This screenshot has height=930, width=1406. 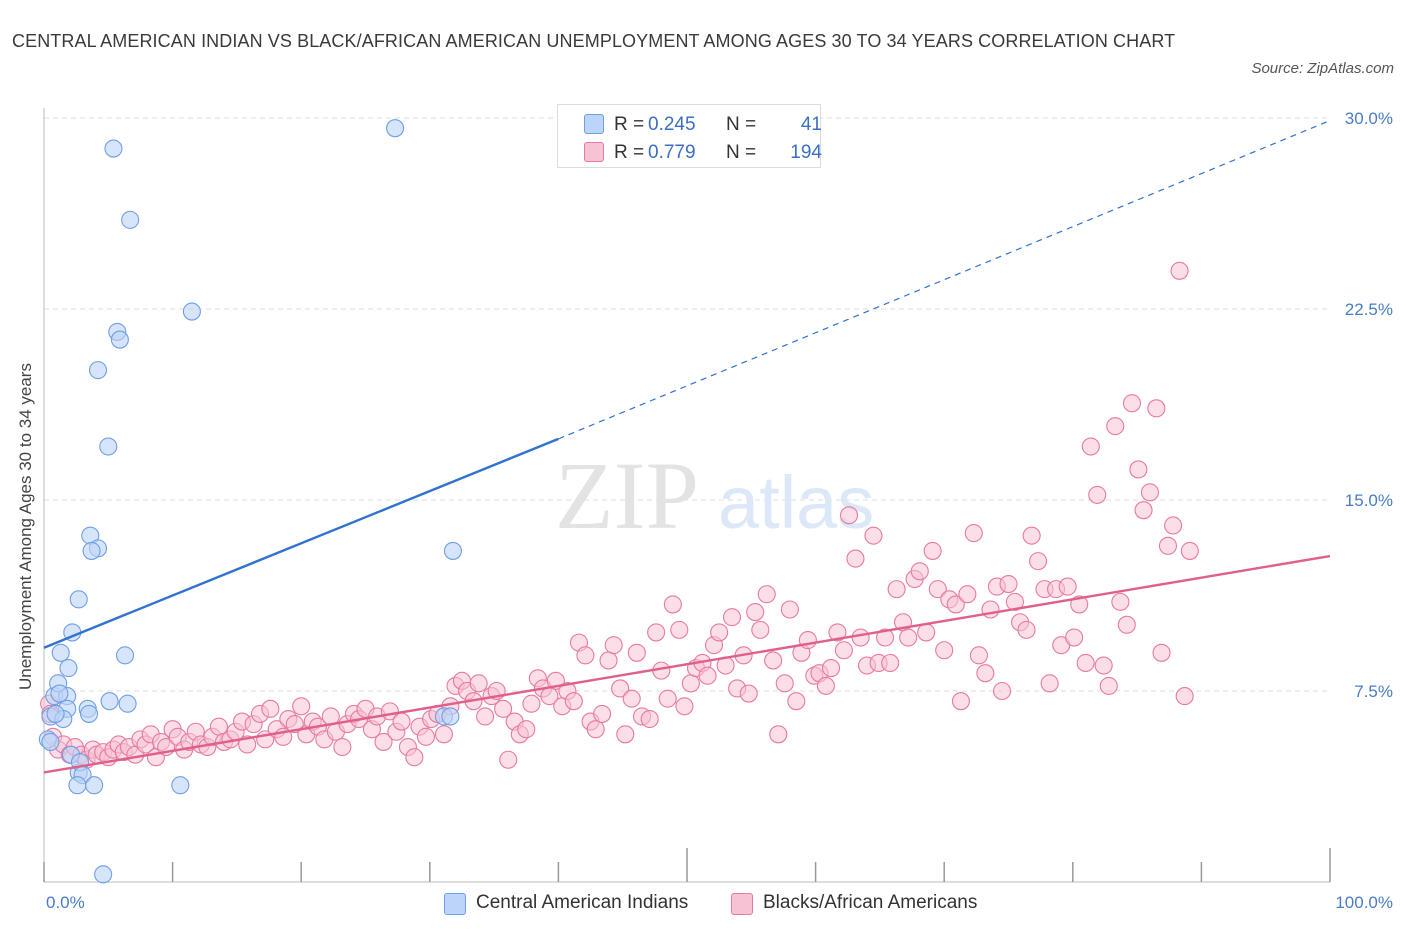 I want to click on y-tick-label: 15.0%, so click(x=1369, y=500).